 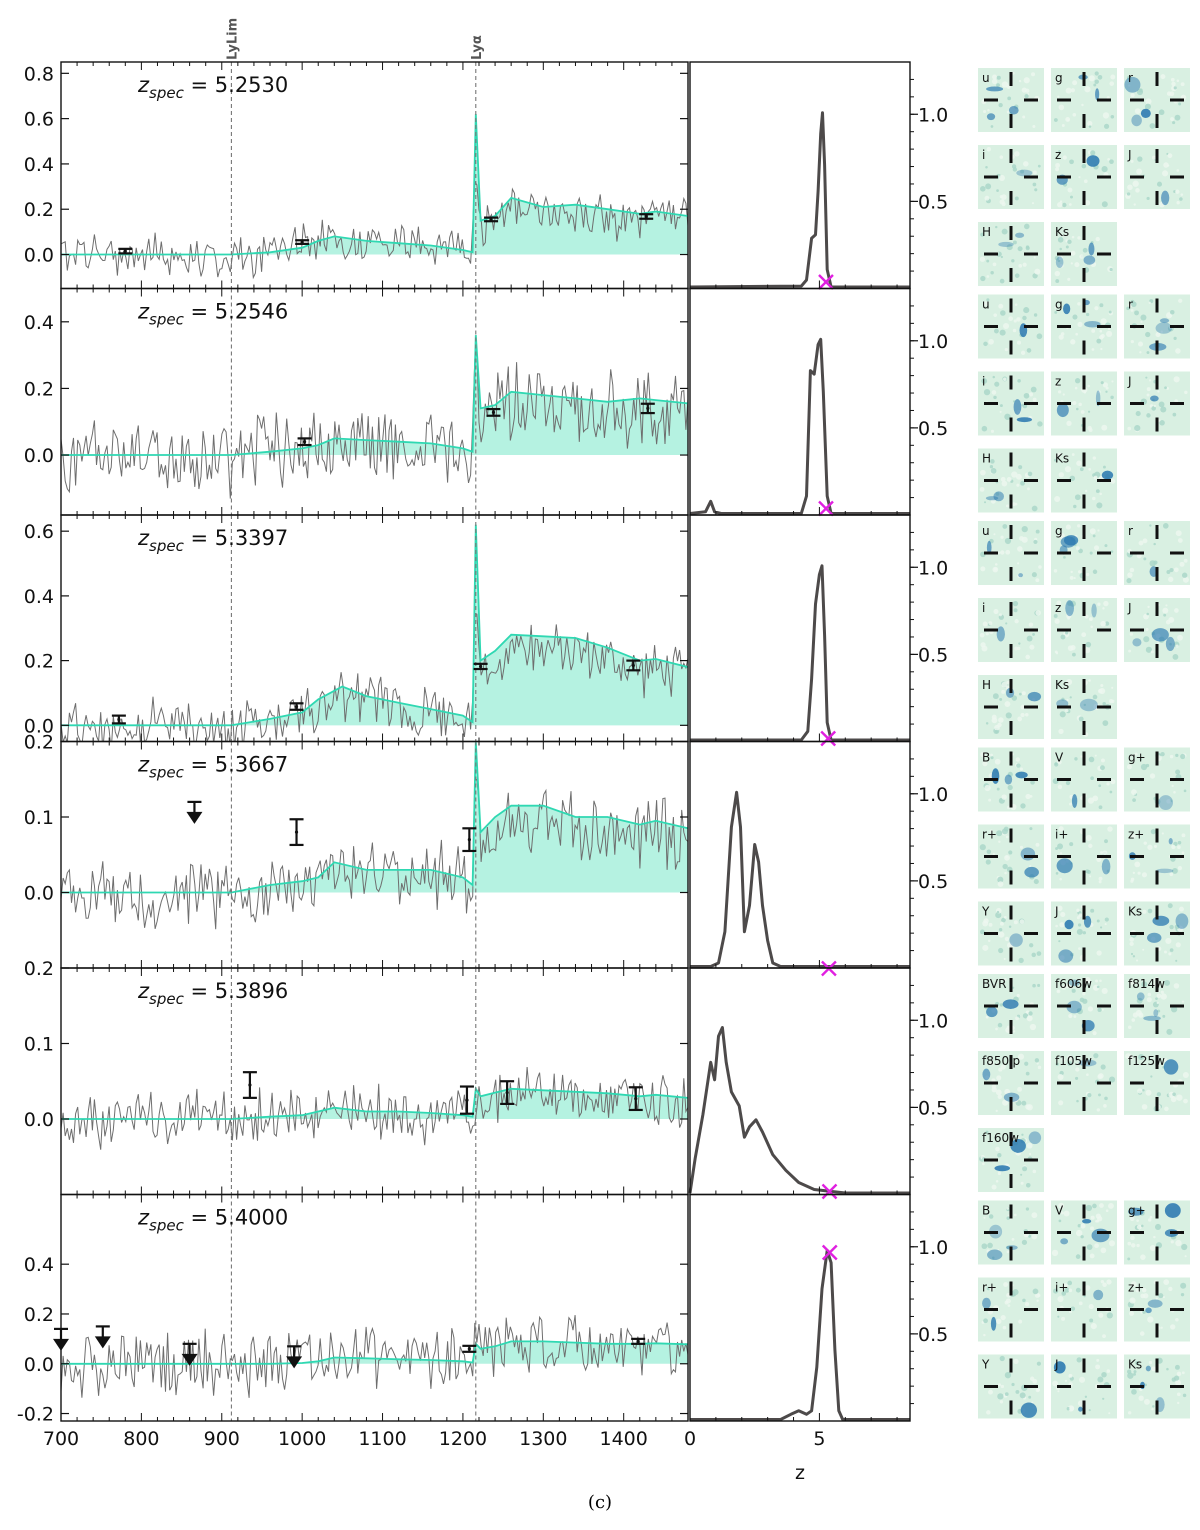 What do you see at coordinates (1137, 1211) in the screenshot?
I see `stamp-label: g+` at bounding box center [1137, 1211].